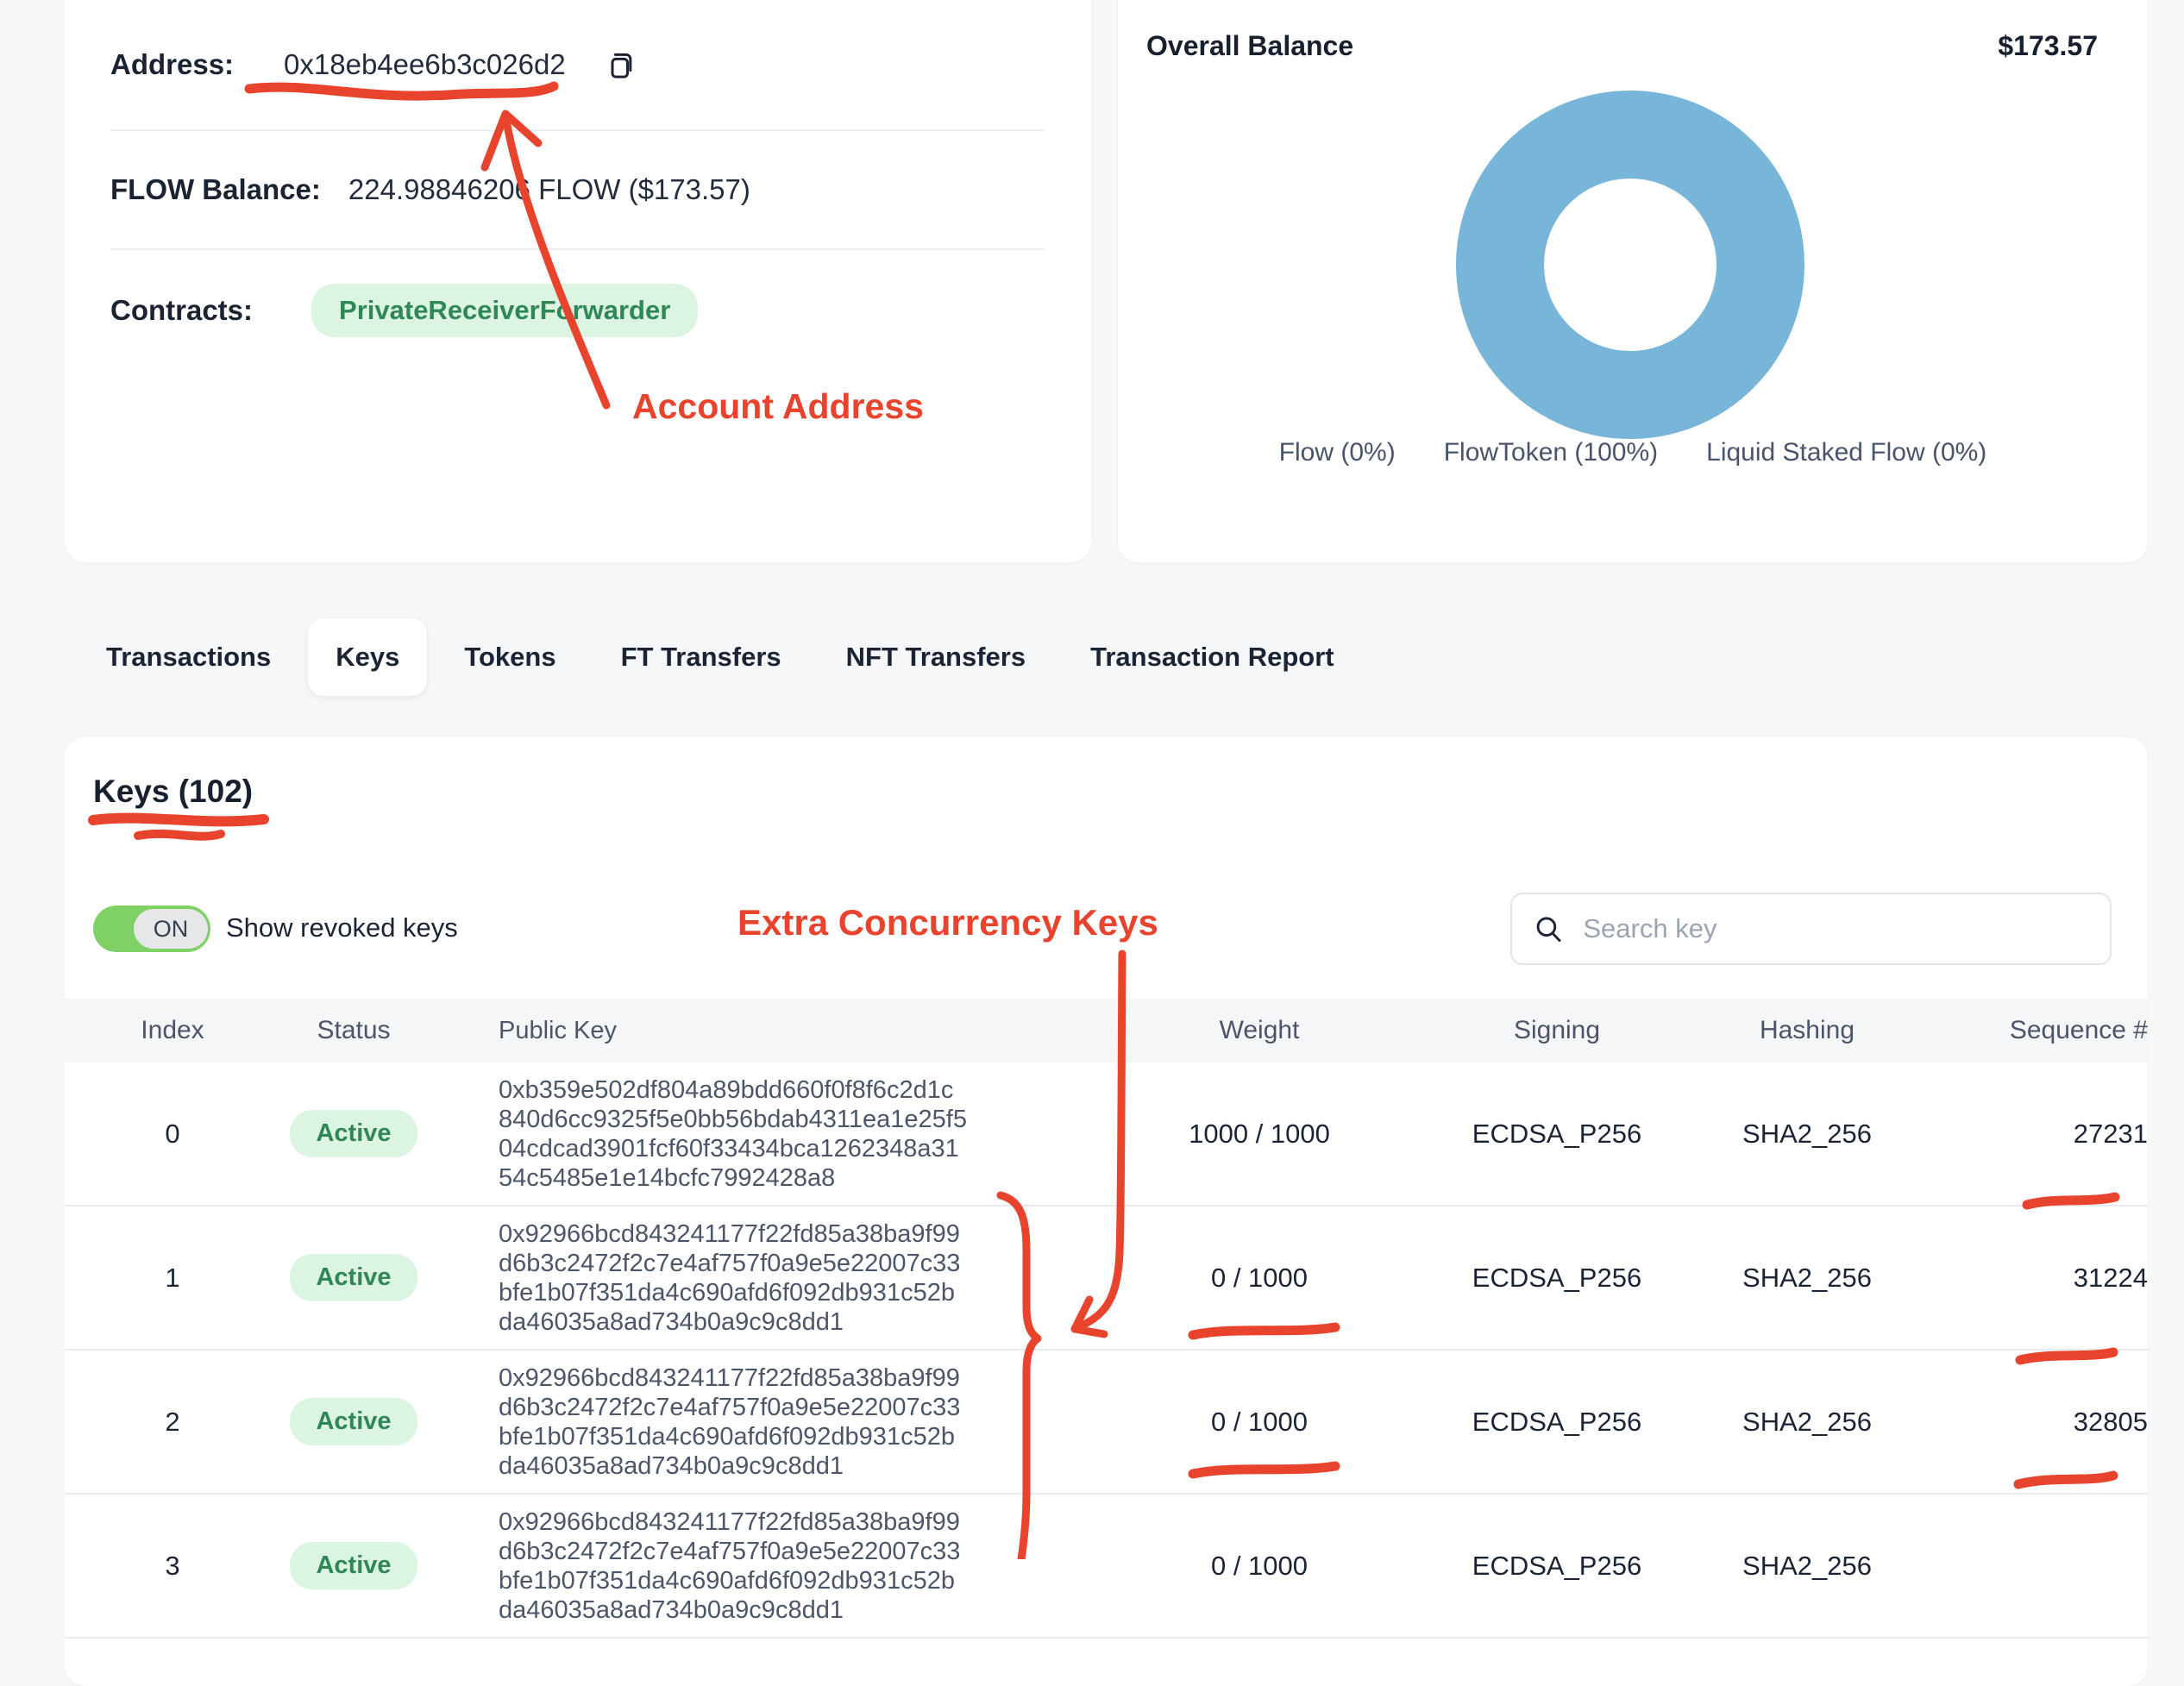  Describe the element at coordinates (2111, 1421) in the screenshot. I see `key-sequence: 32805` at that location.